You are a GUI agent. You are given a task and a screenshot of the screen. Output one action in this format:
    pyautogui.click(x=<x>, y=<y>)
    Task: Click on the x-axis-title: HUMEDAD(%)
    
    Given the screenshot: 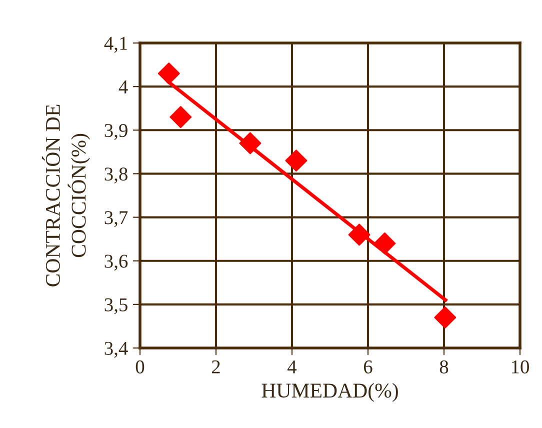 What is the action you would take?
    pyautogui.click(x=330, y=392)
    